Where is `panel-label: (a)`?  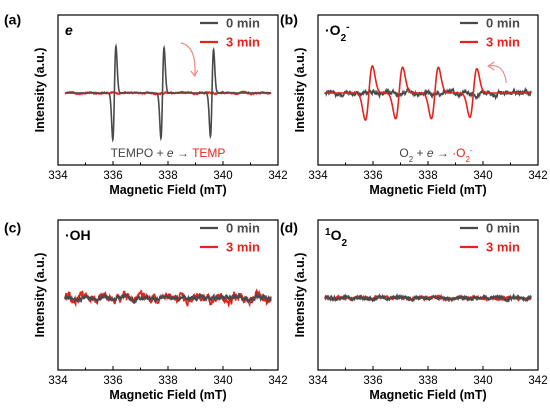 panel-label: (a) is located at coordinates (12, 19).